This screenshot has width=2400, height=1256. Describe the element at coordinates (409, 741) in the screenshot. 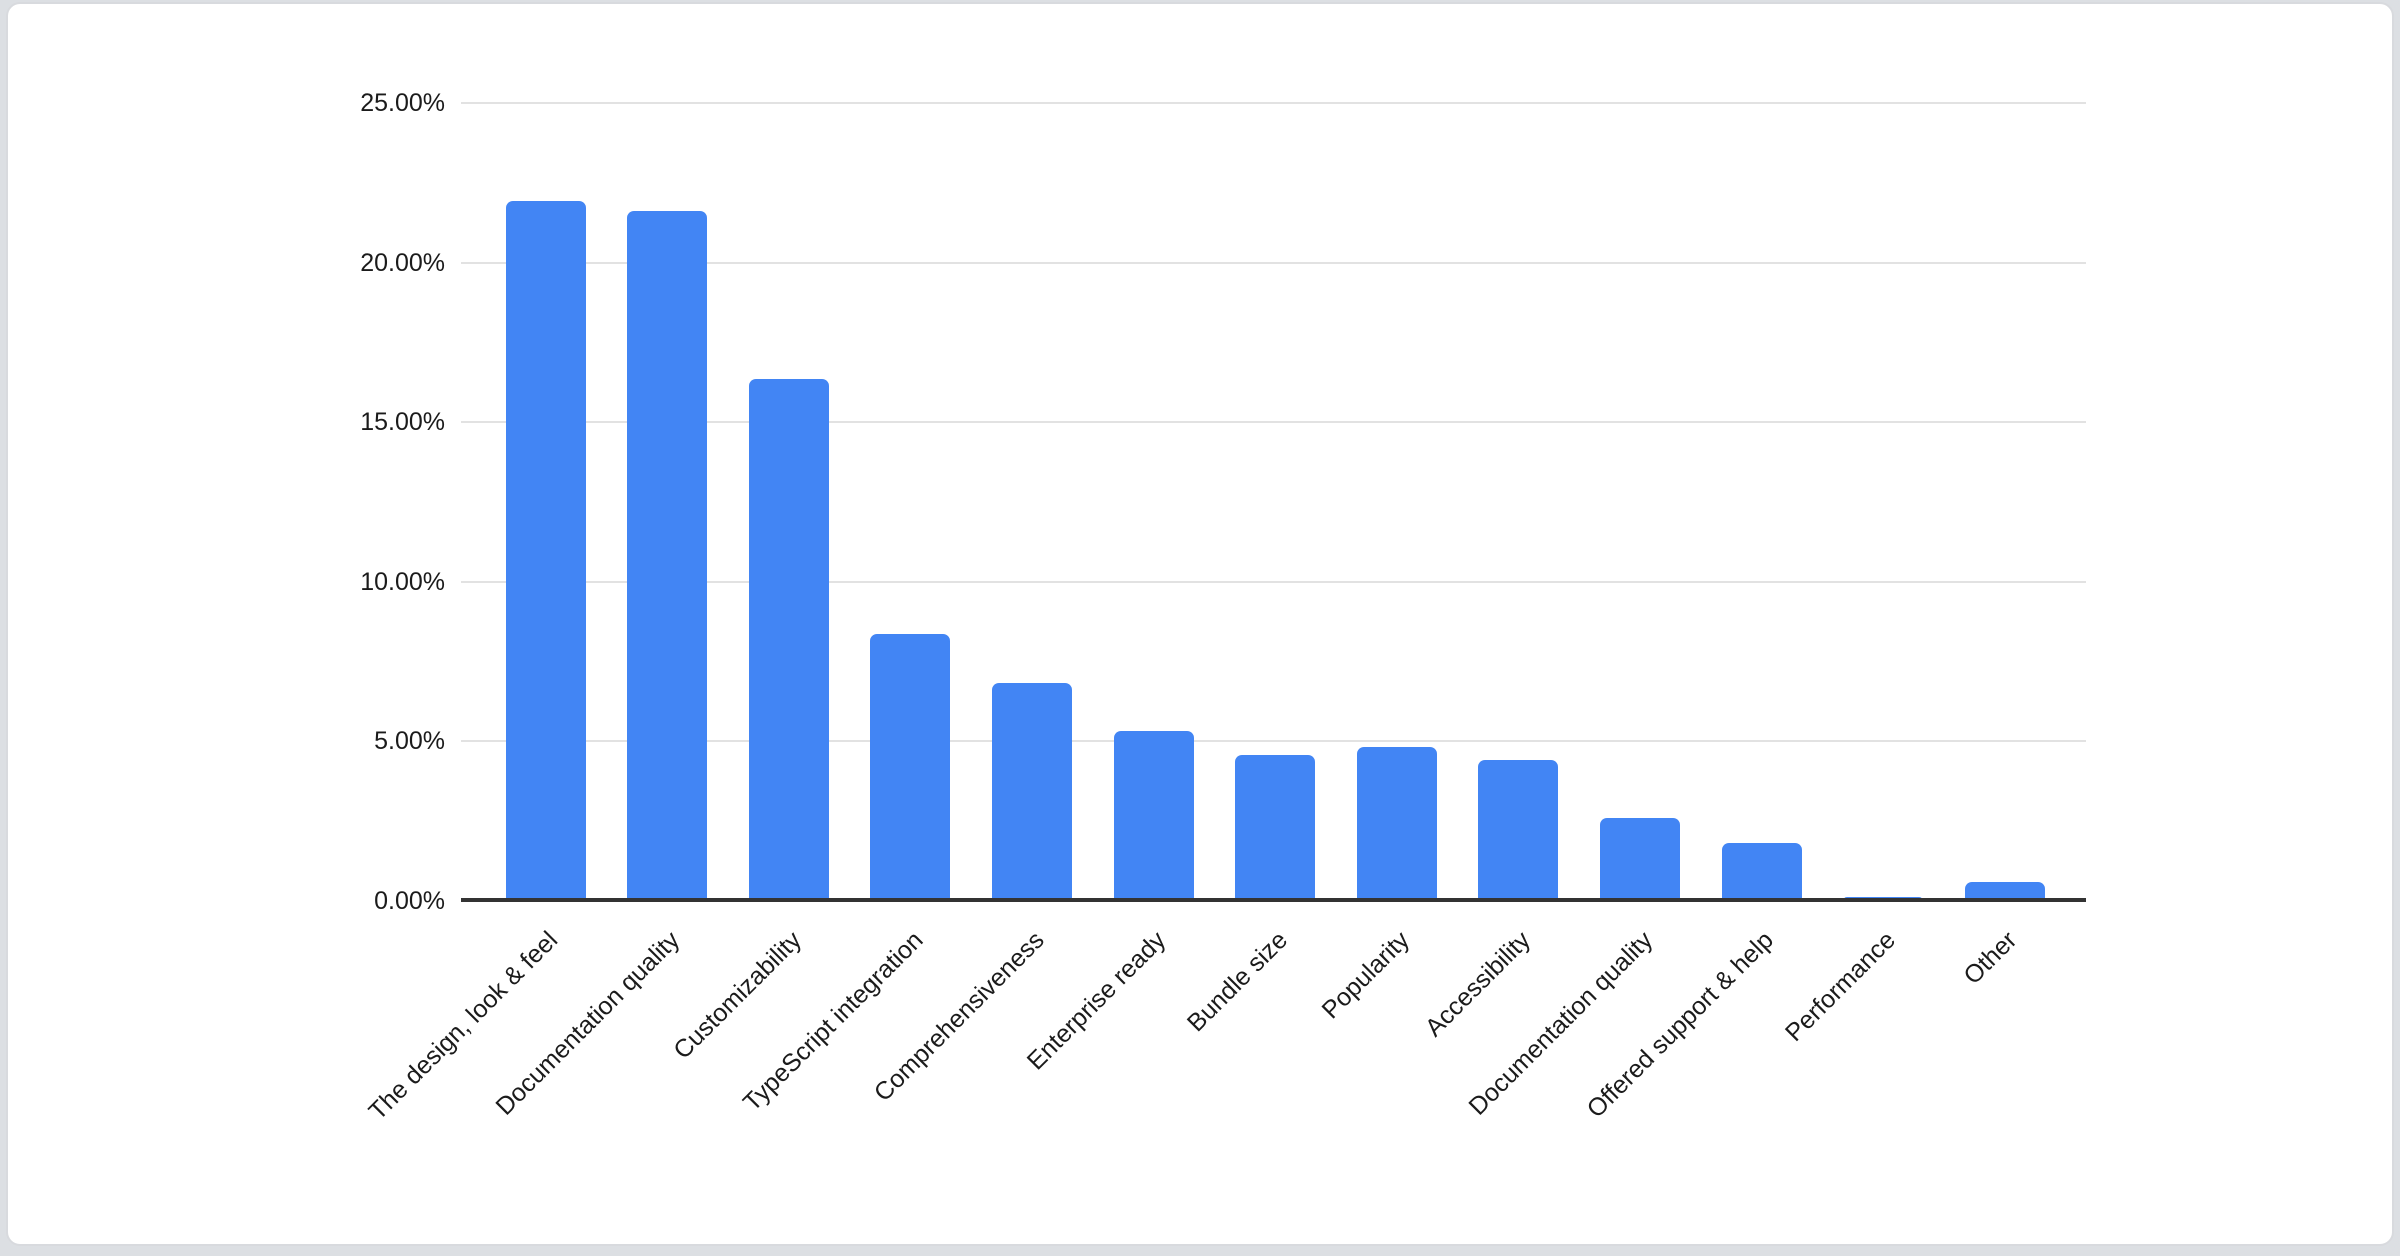

I see `y-axis-tick-label: 5.00%` at that location.